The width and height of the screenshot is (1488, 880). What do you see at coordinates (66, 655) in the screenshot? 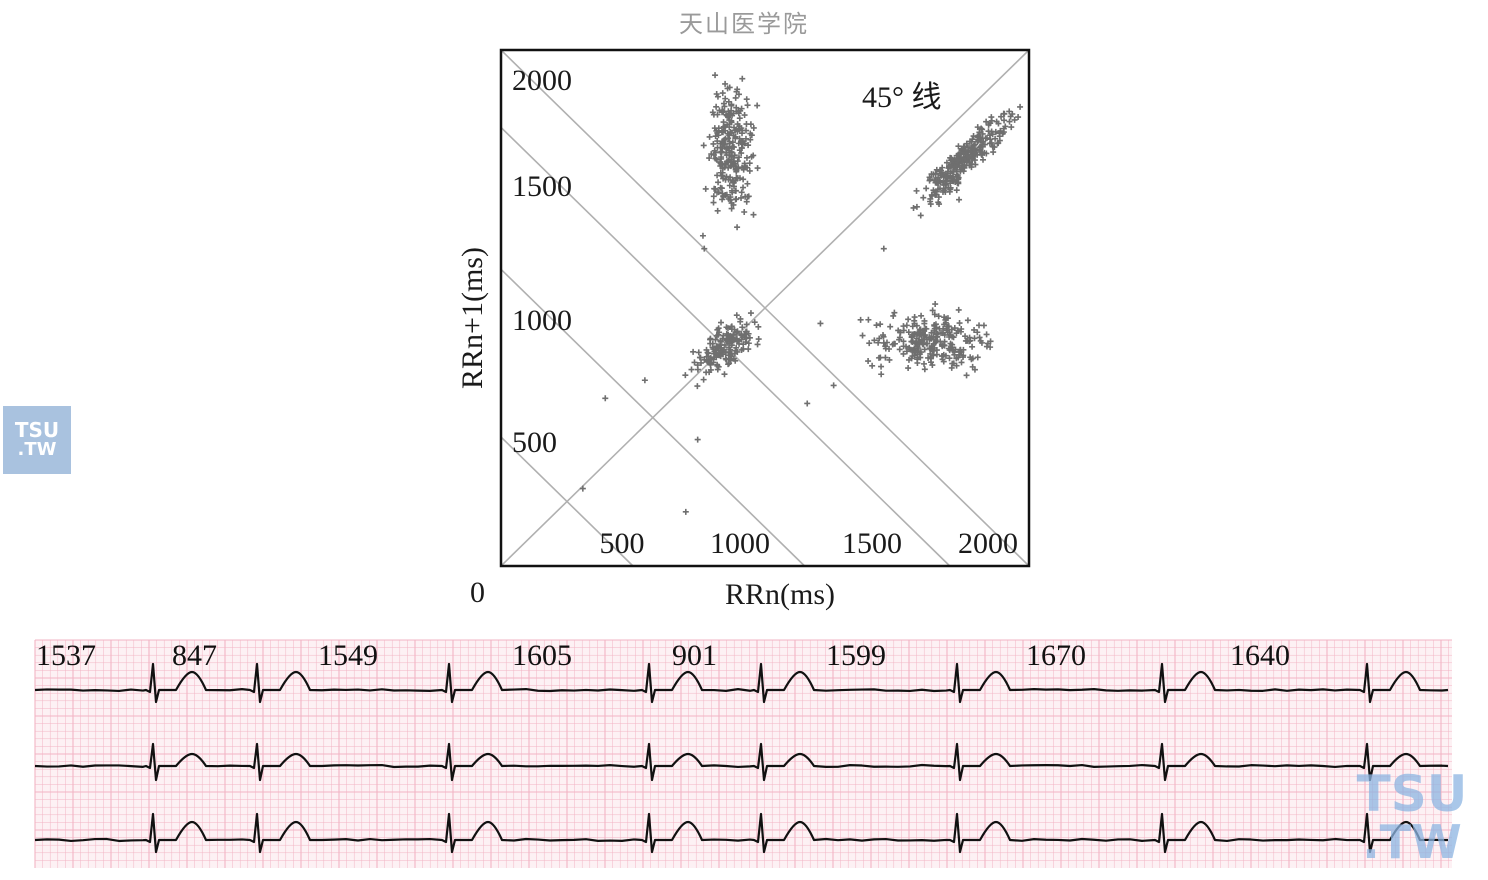
I see `rr-interval-label: 1537` at bounding box center [66, 655].